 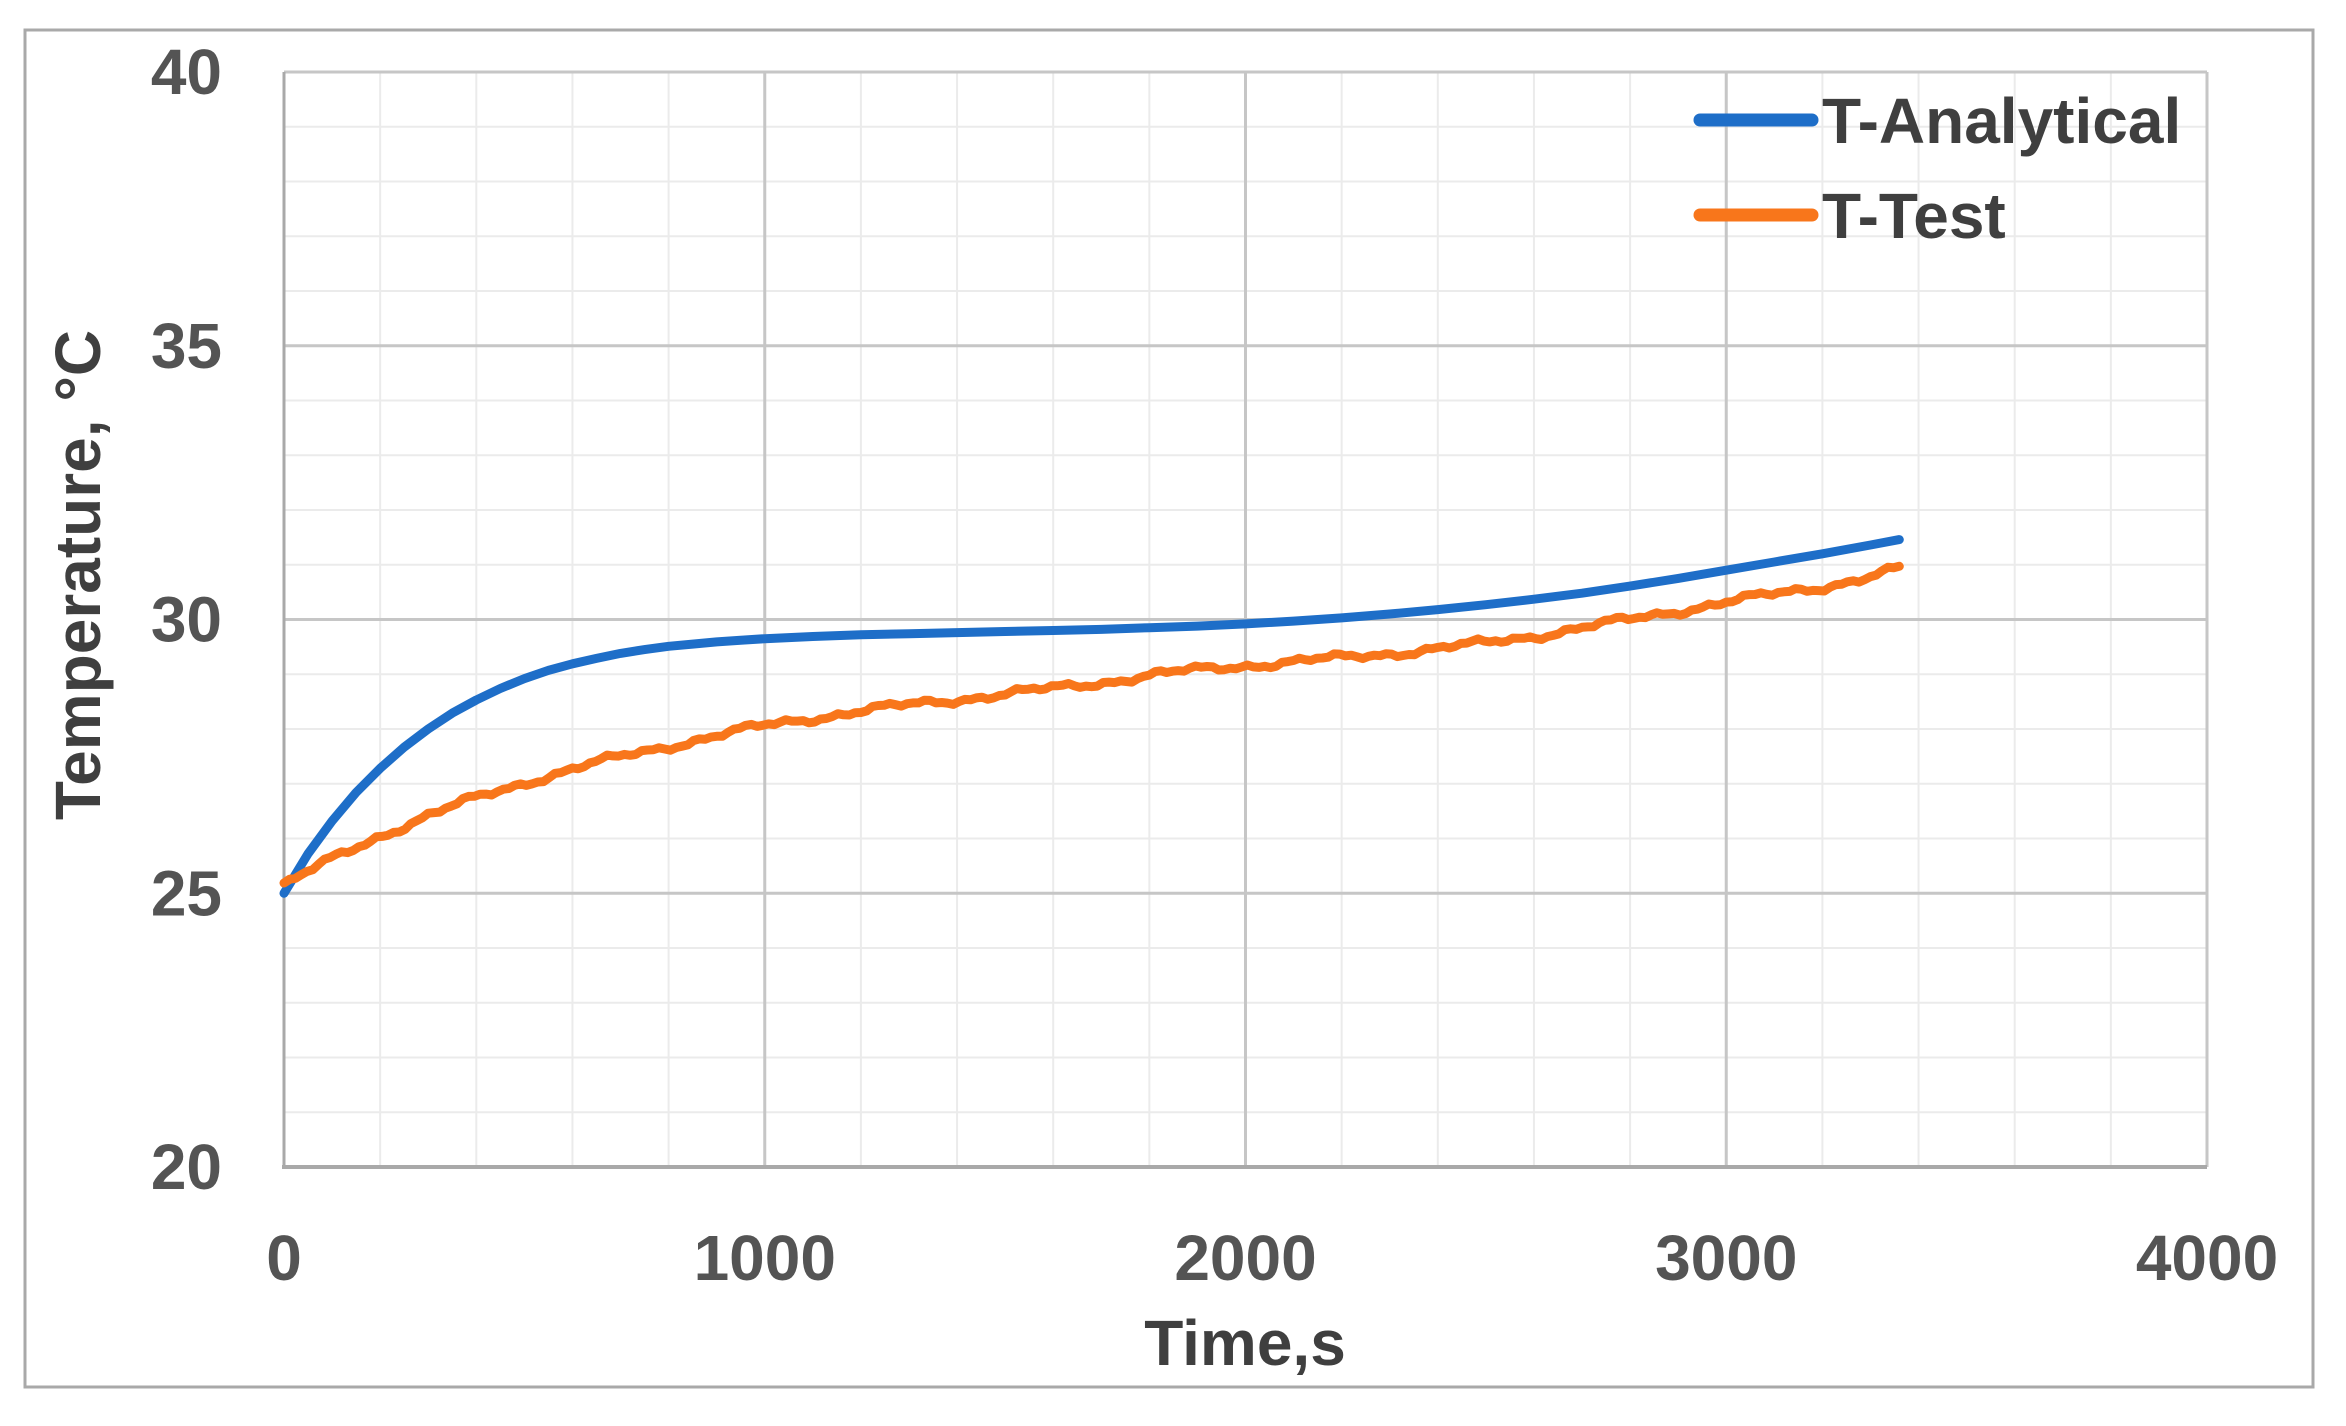 I want to click on x-tick-label: 4000, so click(x=2207, y=1258).